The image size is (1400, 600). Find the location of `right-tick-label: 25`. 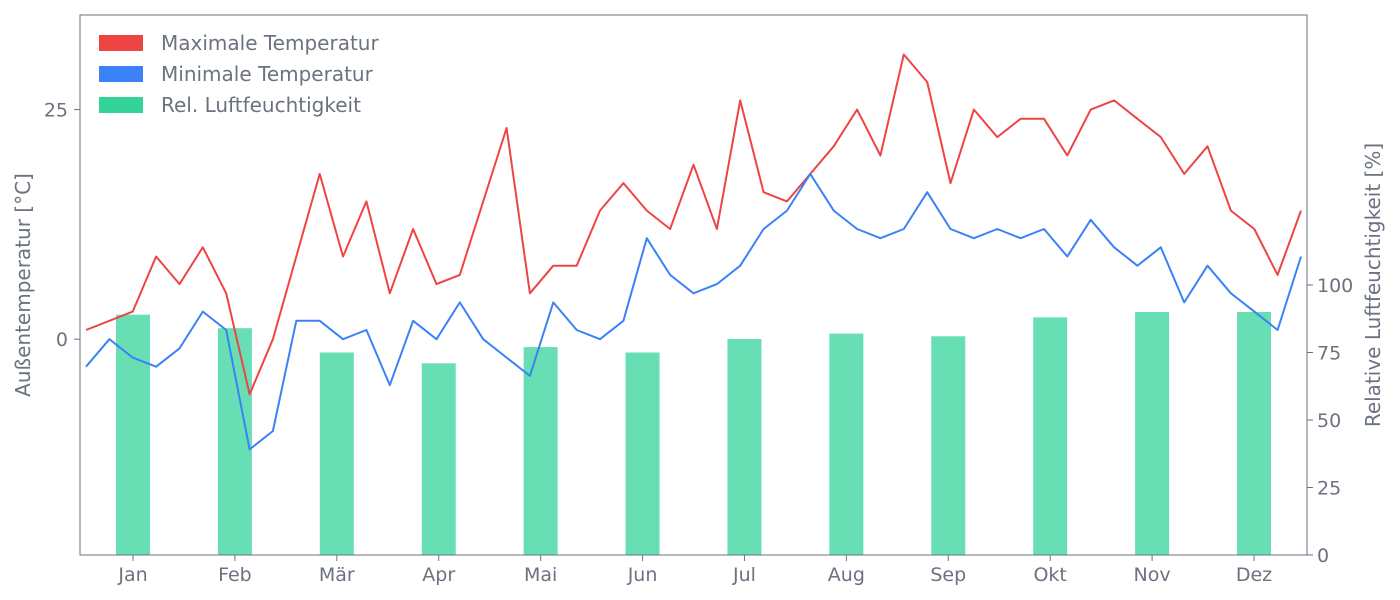

right-tick-label: 25 is located at coordinates (1329, 489).